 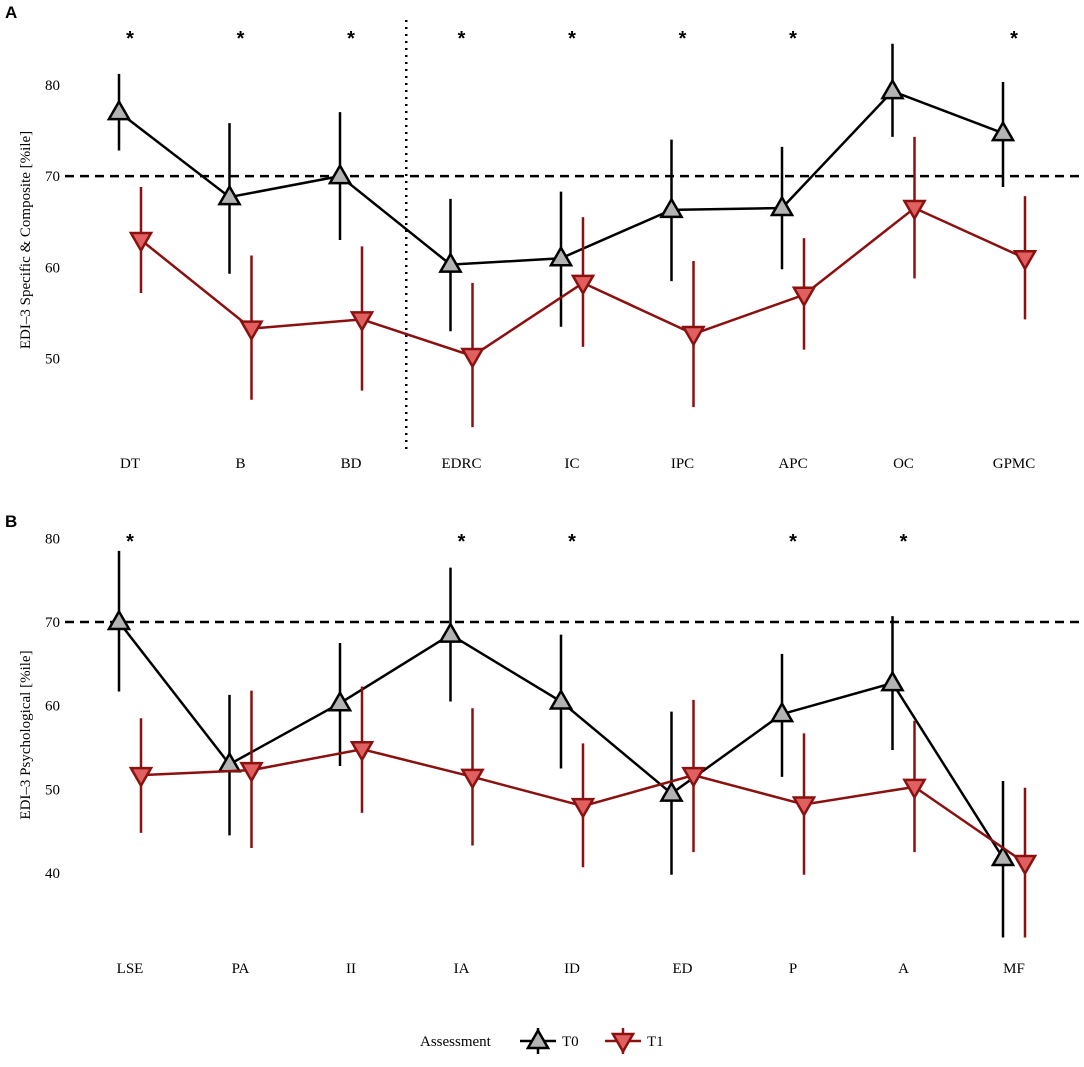 I want to click on y-axis-label: EDI–3 Specific & Composite [%ile], so click(x=26, y=240).